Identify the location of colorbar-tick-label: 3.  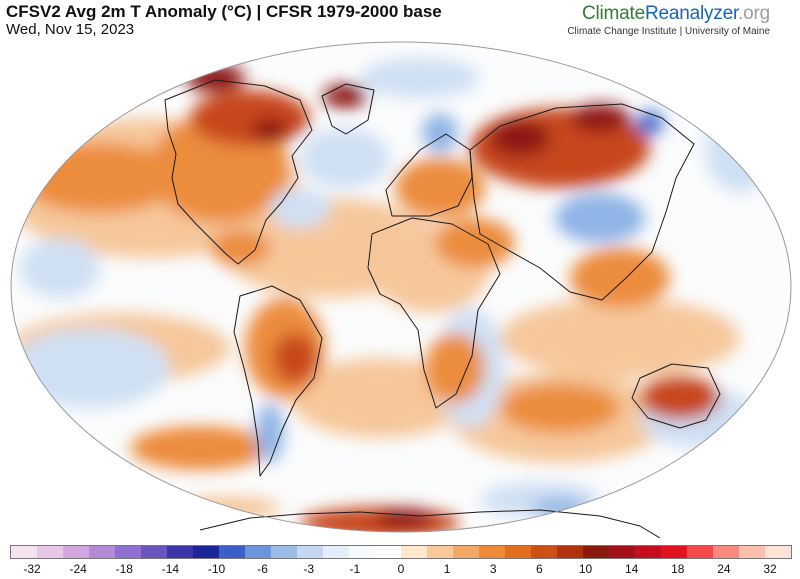
(493, 569).